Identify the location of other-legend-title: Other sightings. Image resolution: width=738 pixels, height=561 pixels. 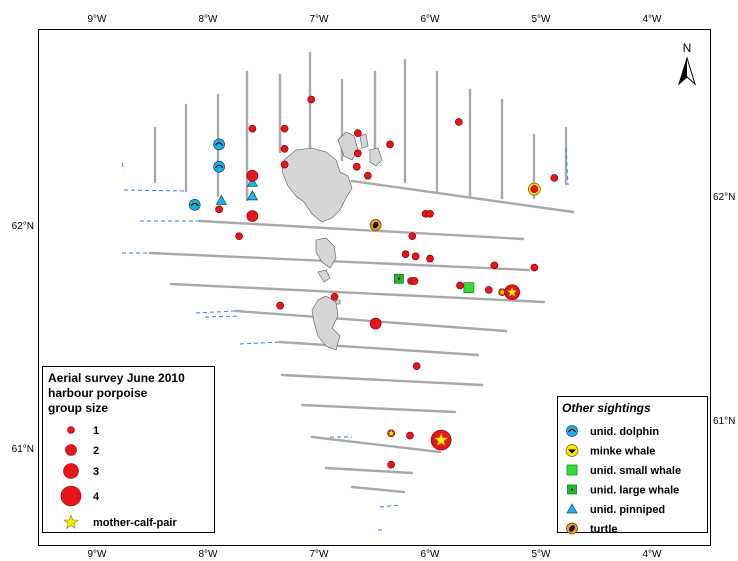
(606, 408).